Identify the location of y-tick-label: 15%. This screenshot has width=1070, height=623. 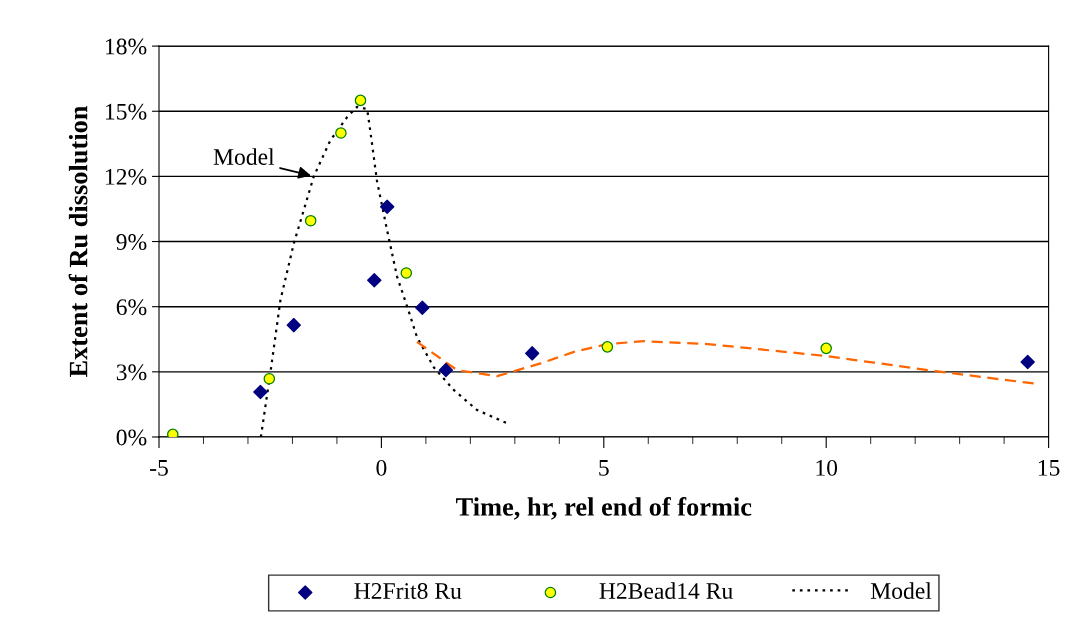
(126, 111).